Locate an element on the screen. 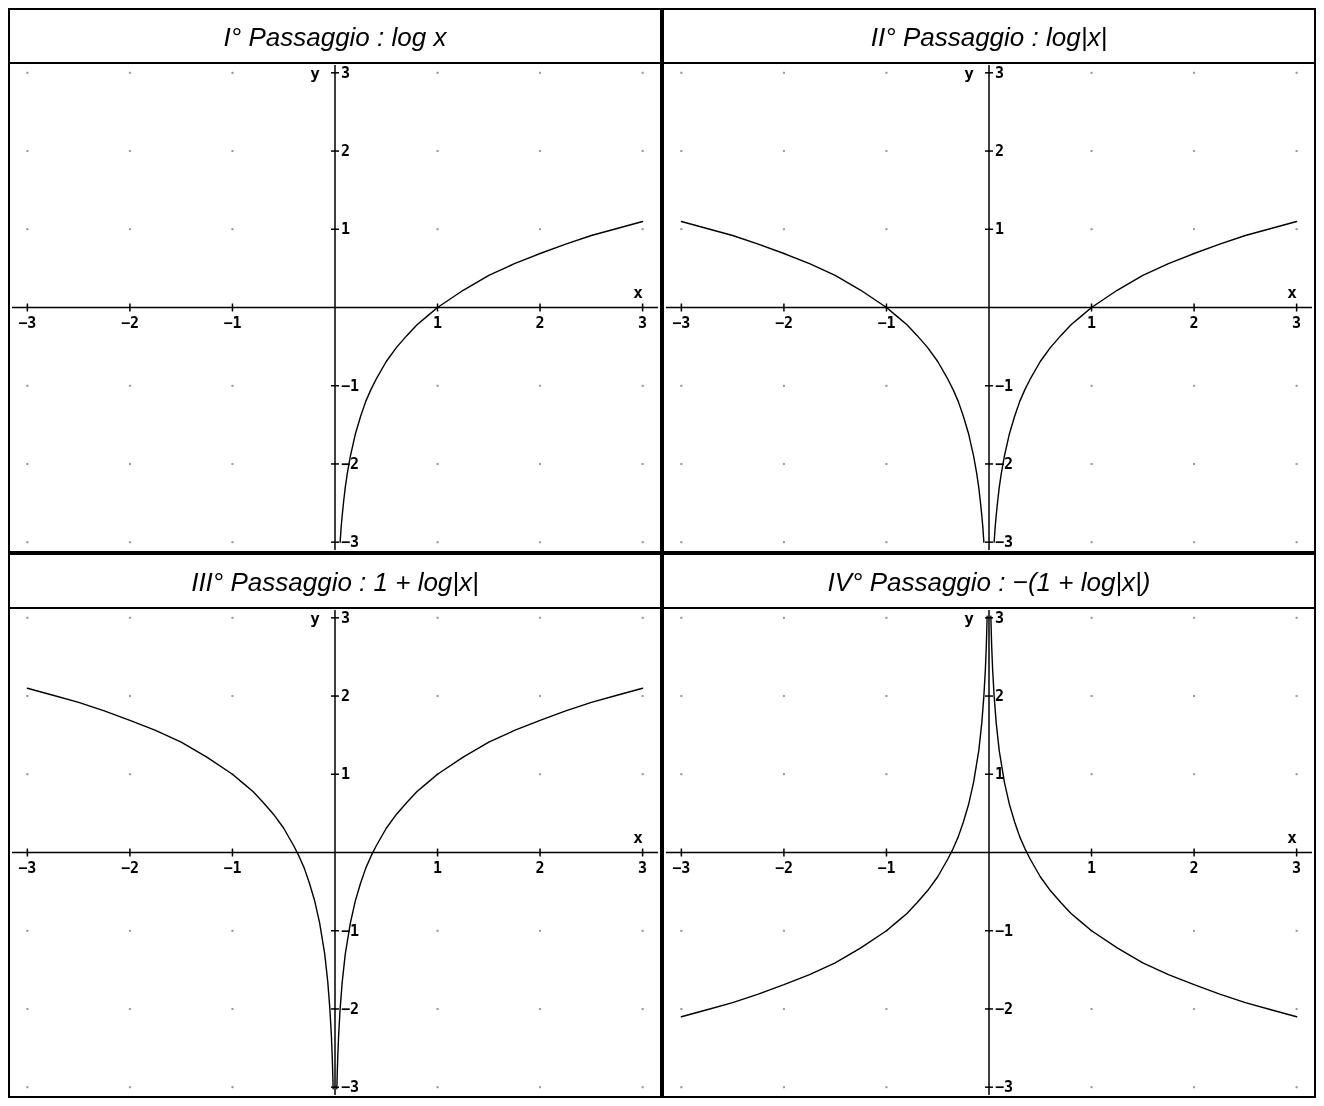 This screenshot has width=1324, height=1106. chart-title: I° Passaggio : log x is located at coordinates (335, 37).